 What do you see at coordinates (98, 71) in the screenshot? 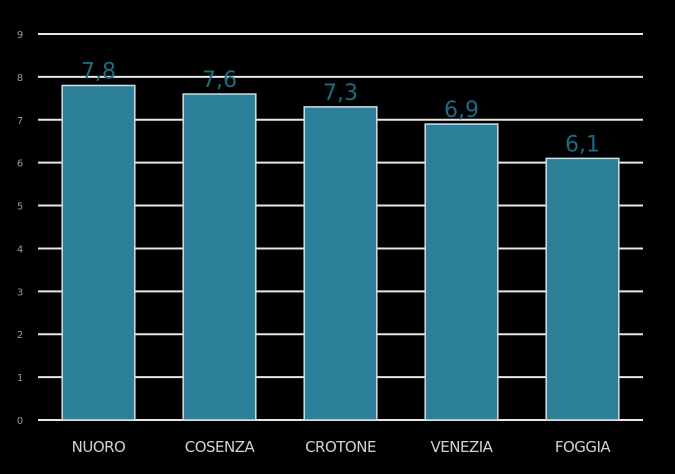
I see `data-label: 7,8` at bounding box center [98, 71].